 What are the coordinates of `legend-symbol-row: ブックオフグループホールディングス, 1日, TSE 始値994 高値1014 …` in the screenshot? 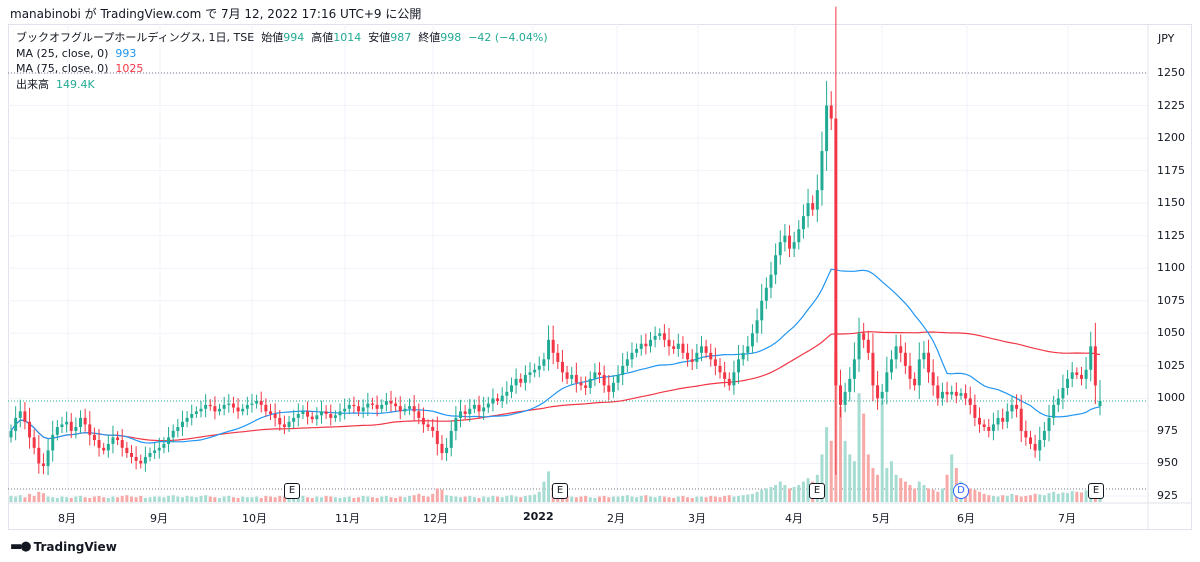 It's located at (282, 38).